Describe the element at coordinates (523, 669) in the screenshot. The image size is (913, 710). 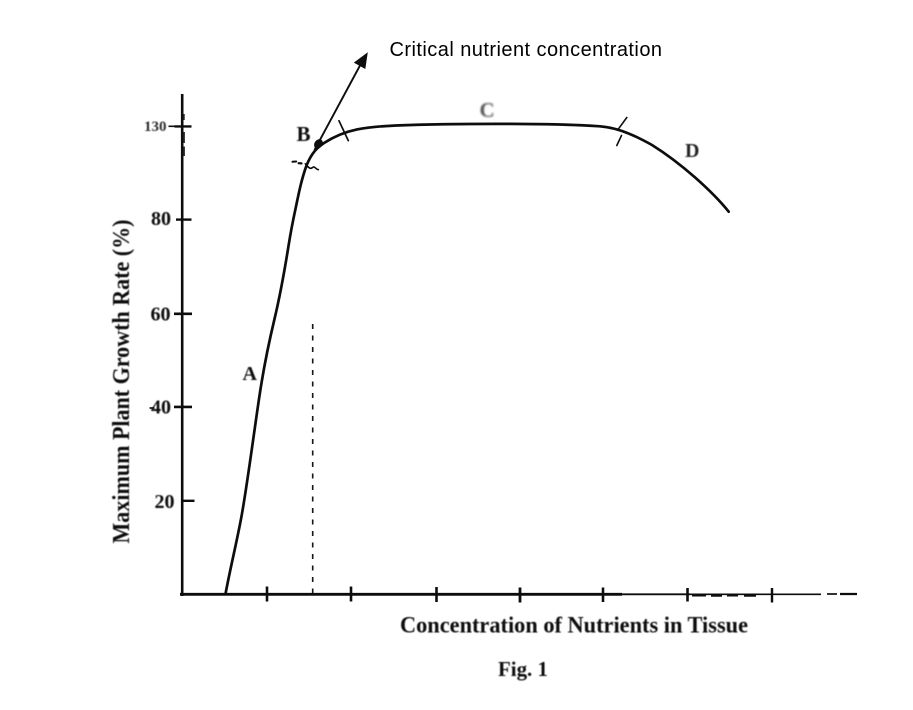
I see `svg-text: Fig. 1` at that location.